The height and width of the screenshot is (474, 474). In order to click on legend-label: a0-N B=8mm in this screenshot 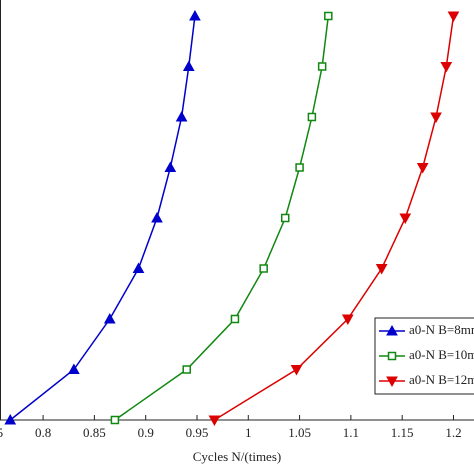, I will do `click(441, 329)`.